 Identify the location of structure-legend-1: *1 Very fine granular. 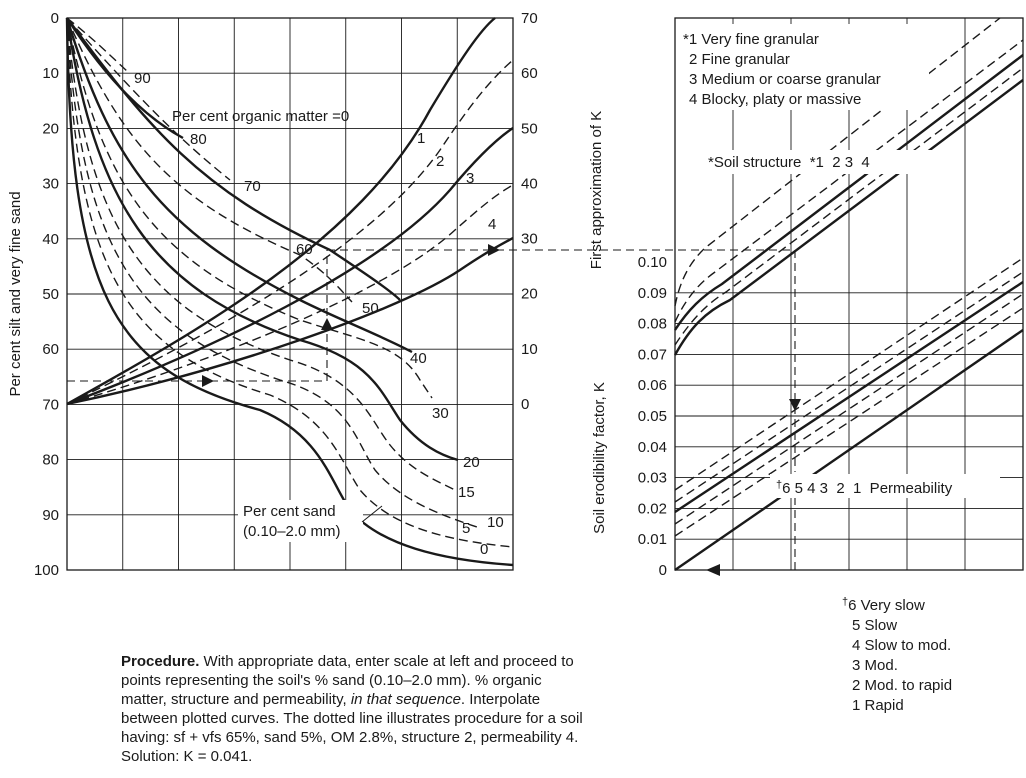
(751, 39).